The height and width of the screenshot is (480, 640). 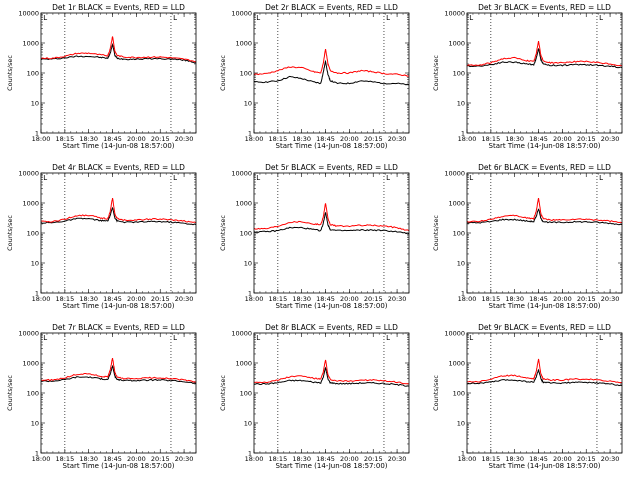 What do you see at coordinates (118, 7) in the screenshot?
I see `chart-title: Det 1r BLACK = Events, RED = LLD` at bounding box center [118, 7].